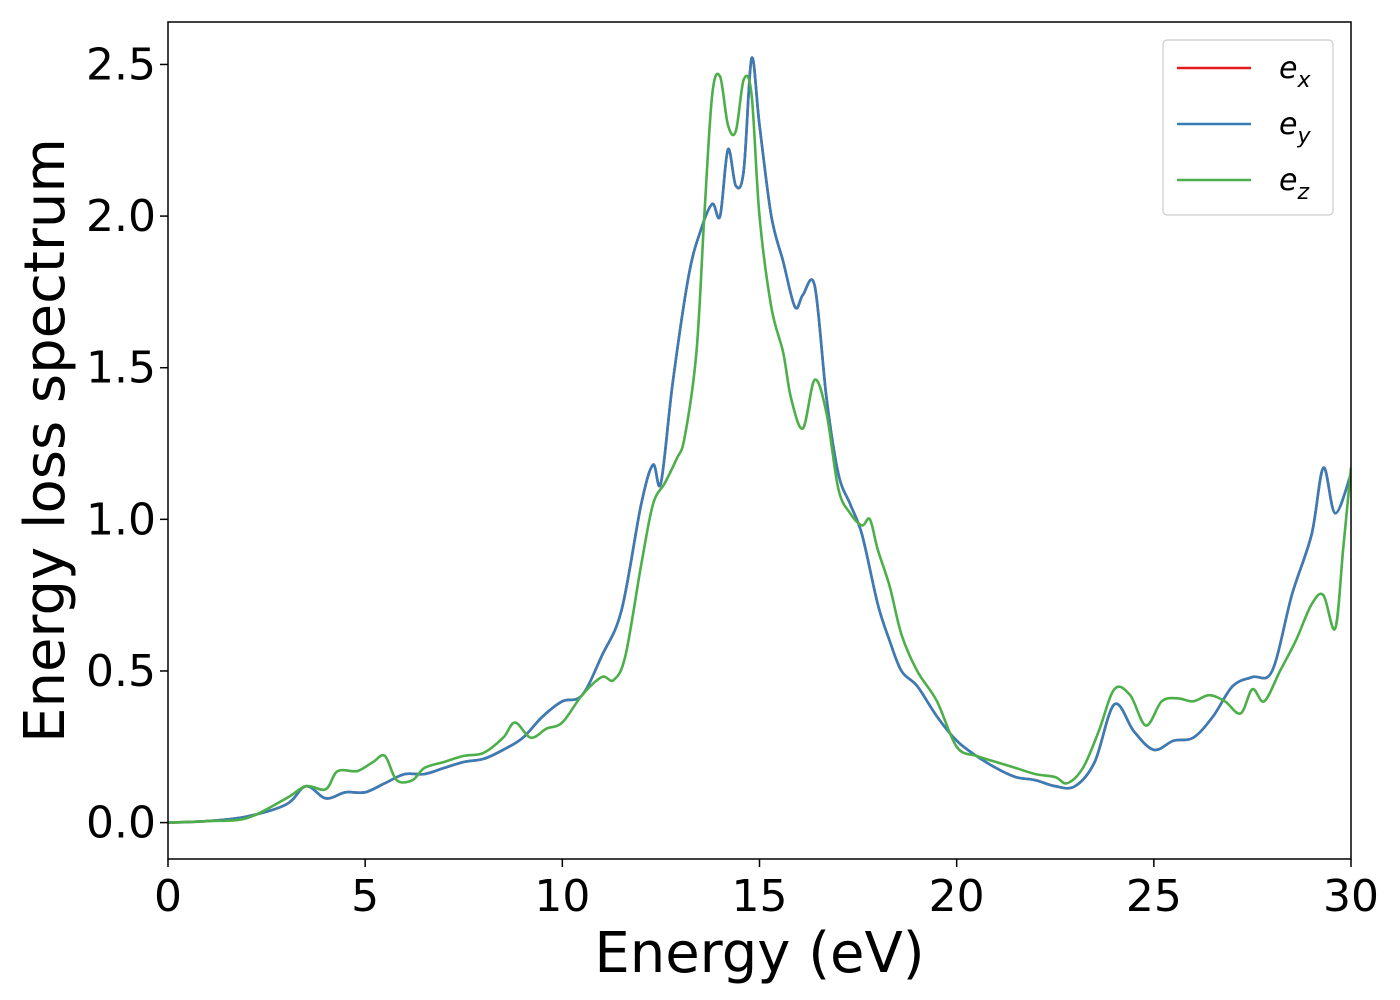 This screenshot has height=1000, width=1400. What do you see at coordinates (759, 953) in the screenshot?
I see `x-axis-title: Energy (eV)` at bounding box center [759, 953].